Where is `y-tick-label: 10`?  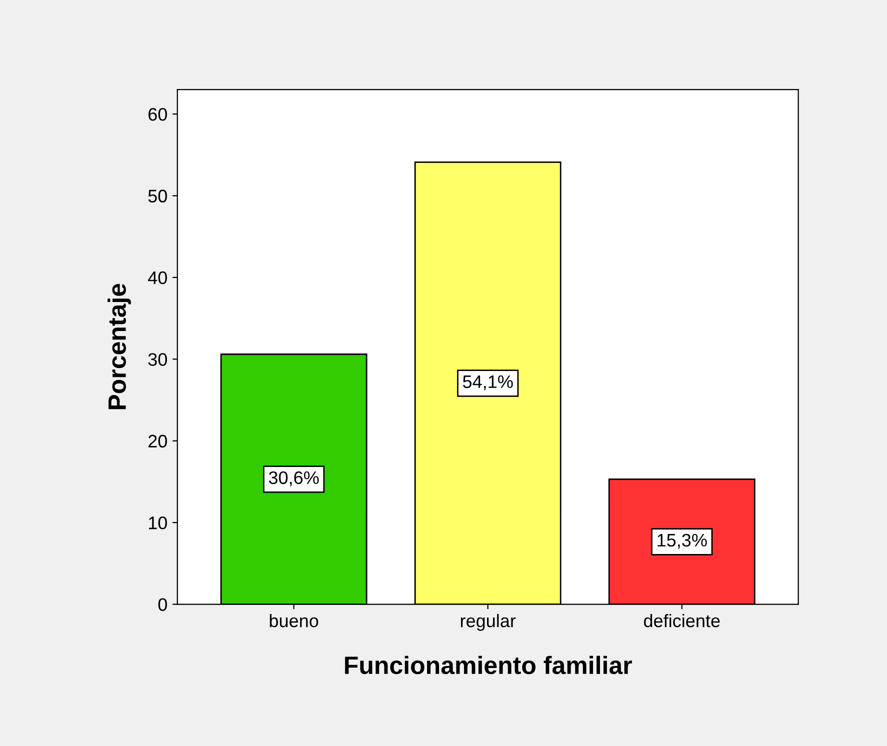
y-tick-label: 10 is located at coordinates (157, 523).